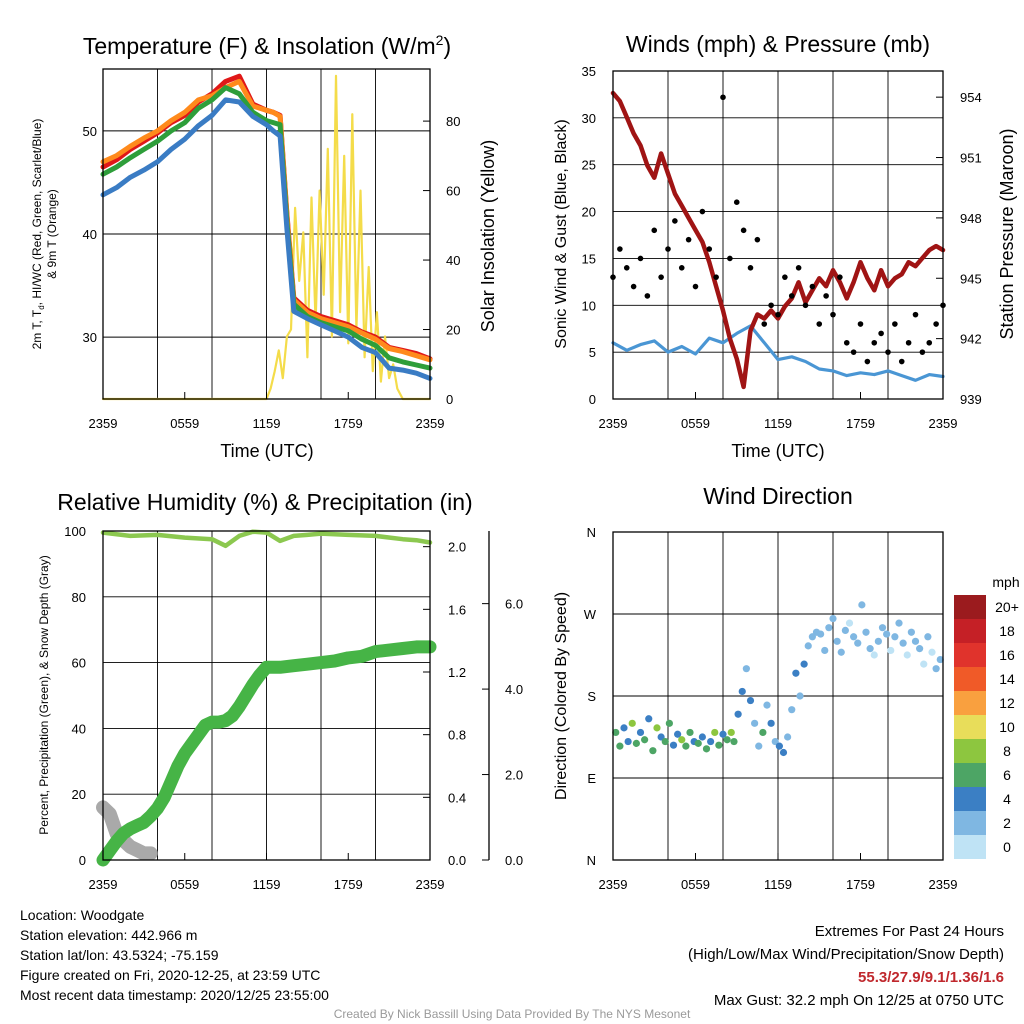  Describe the element at coordinates (778, 679) in the screenshot. I see `direction-series` at that location.